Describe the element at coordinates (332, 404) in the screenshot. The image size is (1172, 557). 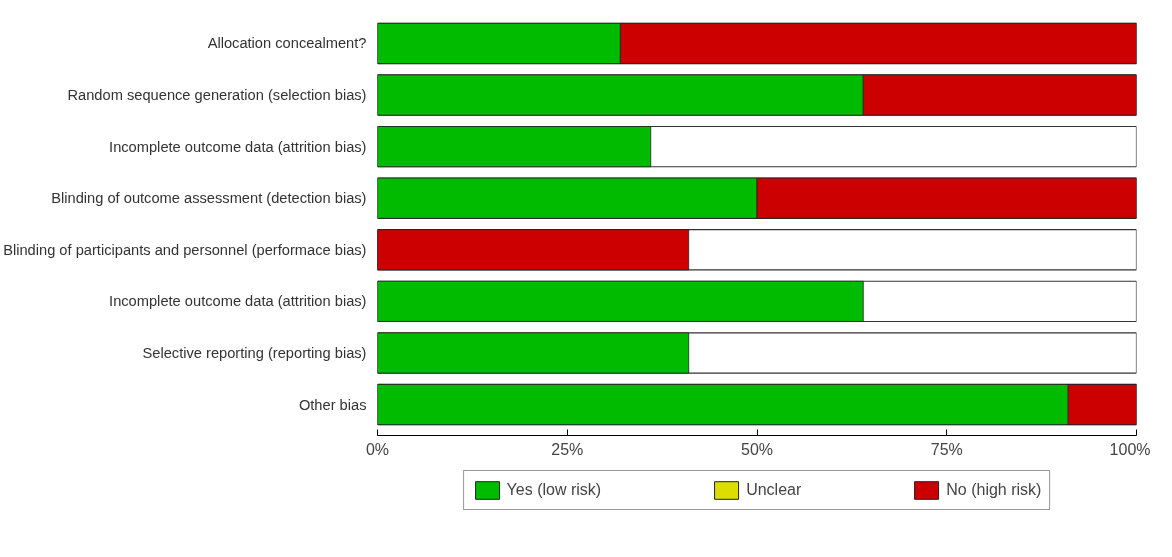
I see `y-tick-label: Other bias` at that location.